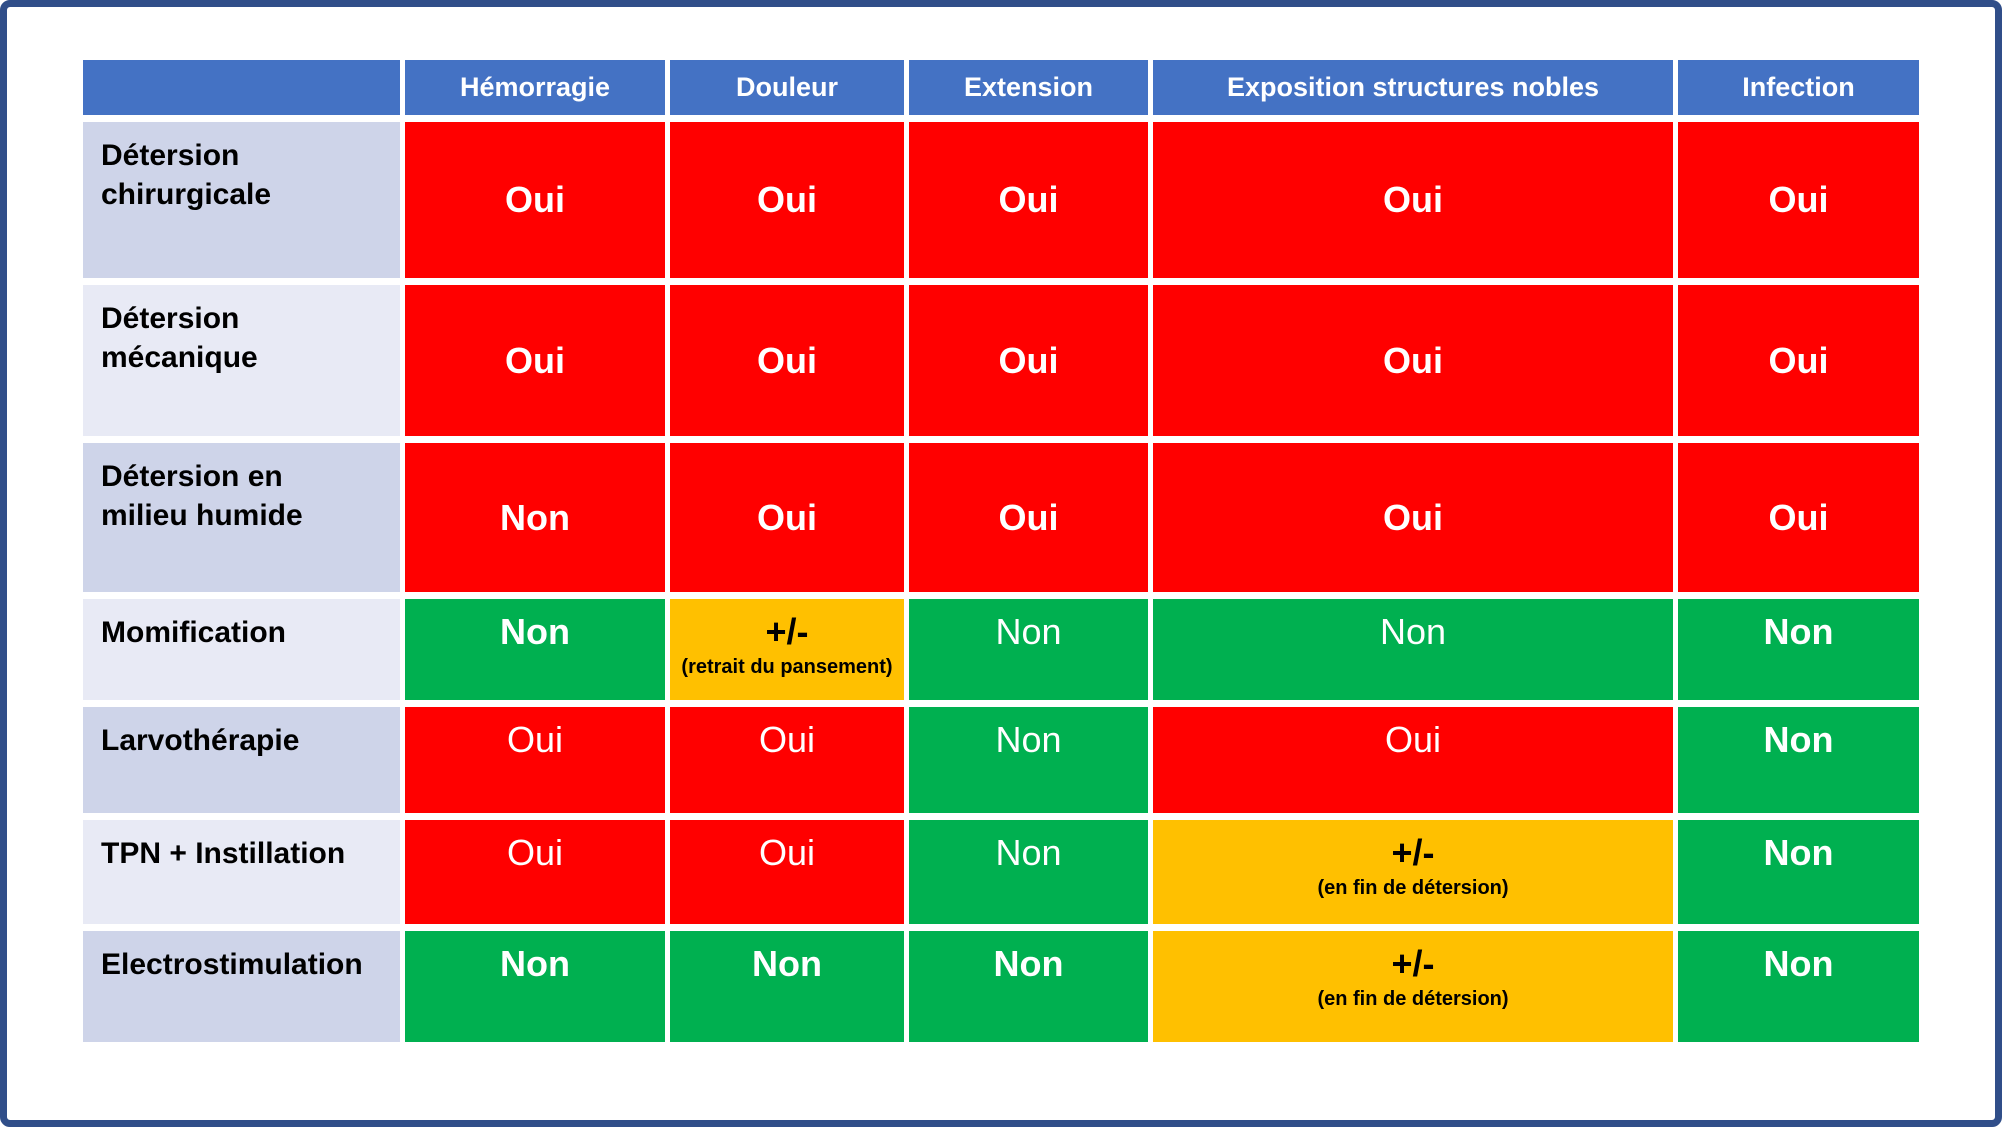 The width and height of the screenshot is (2002, 1127). Describe the element at coordinates (241, 200) in the screenshot. I see `row-label-detersion-chirurgicale: Détersion chirurgicale` at that location.